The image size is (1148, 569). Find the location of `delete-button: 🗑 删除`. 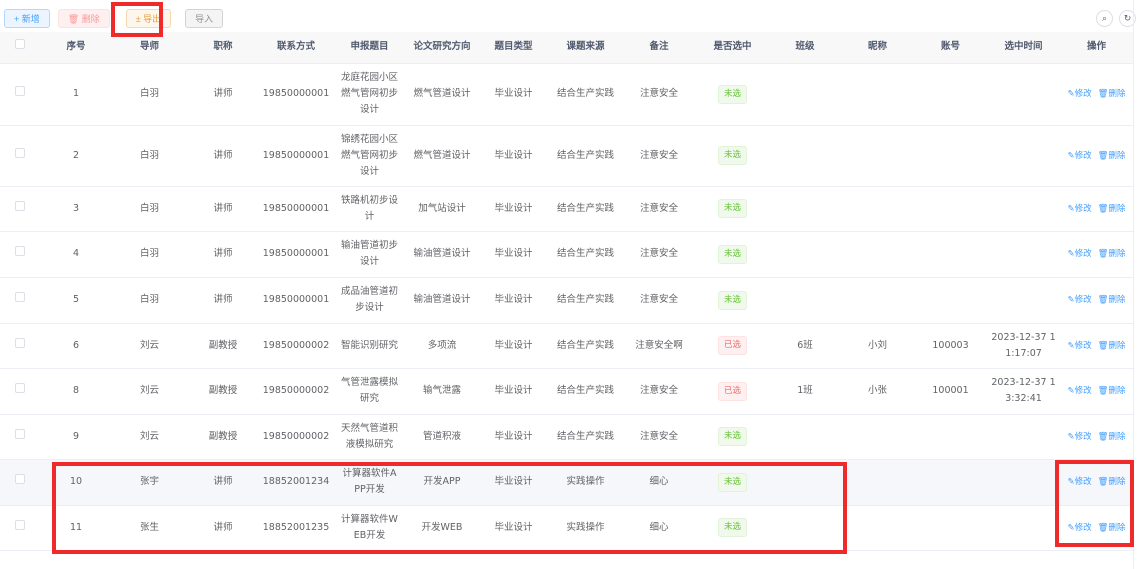

delete-button: 🗑 删除 is located at coordinates (83, 18).